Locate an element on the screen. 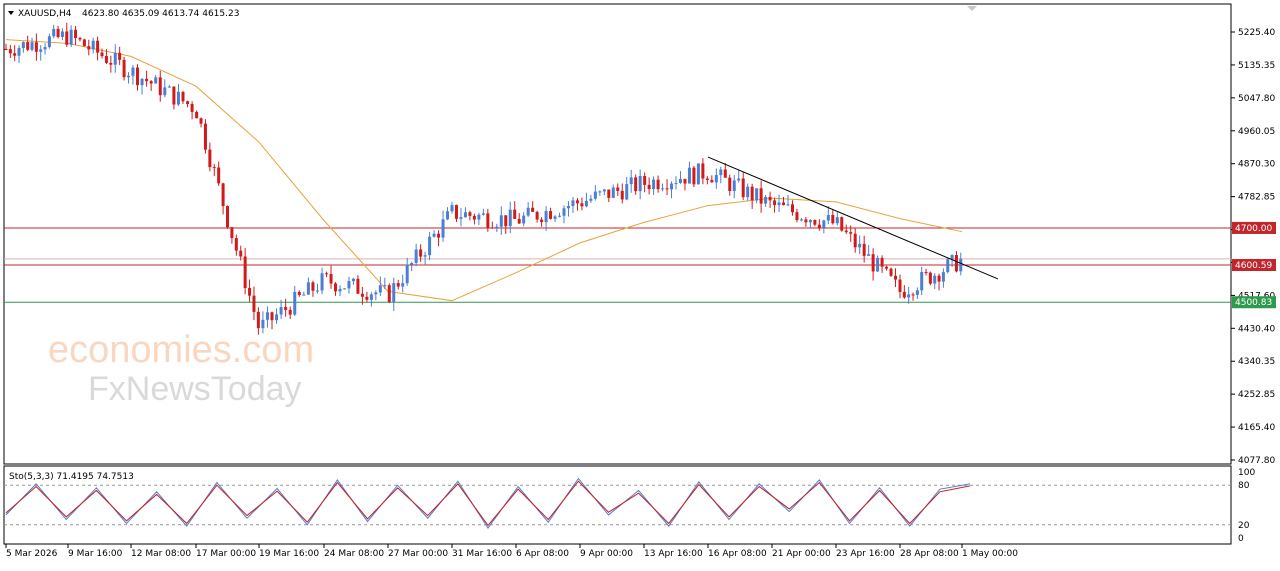 The width and height of the screenshot is (1280, 571). stochastic-layer: 100 80 20 0 is located at coordinates (629, 506).